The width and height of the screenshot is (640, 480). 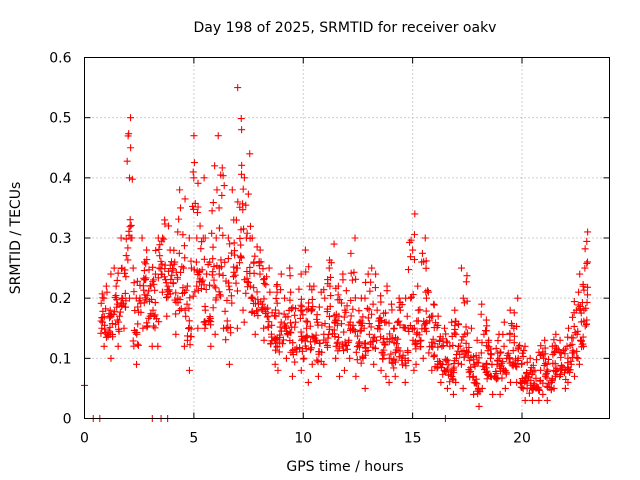 I want to click on x-axis-label: GPS time / hours, so click(x=344, y=467).